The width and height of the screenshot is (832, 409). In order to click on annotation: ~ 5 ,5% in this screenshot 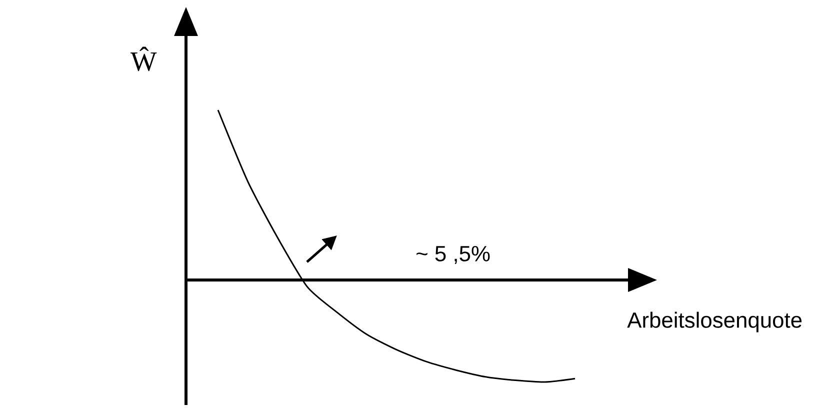, I will do `click(453, 255)`.